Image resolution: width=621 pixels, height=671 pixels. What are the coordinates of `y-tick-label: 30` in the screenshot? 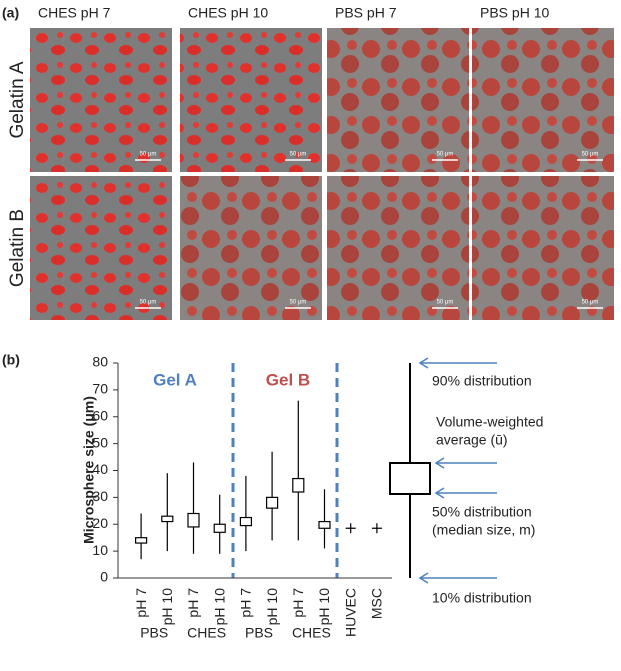 It's located at (100, 496).